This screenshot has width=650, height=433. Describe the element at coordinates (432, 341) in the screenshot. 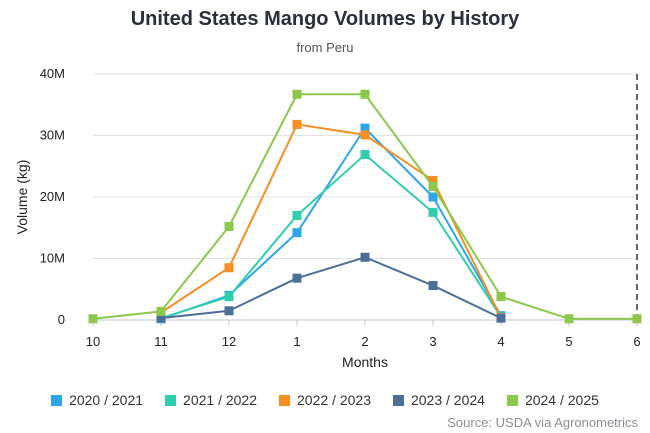

I see `x-tick-label: 3` at that location.